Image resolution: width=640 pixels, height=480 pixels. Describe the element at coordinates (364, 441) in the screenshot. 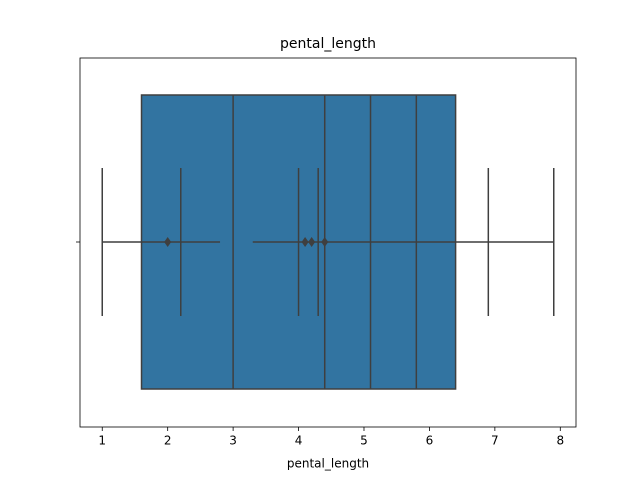

I see `x-tick-label: 5` at that location.